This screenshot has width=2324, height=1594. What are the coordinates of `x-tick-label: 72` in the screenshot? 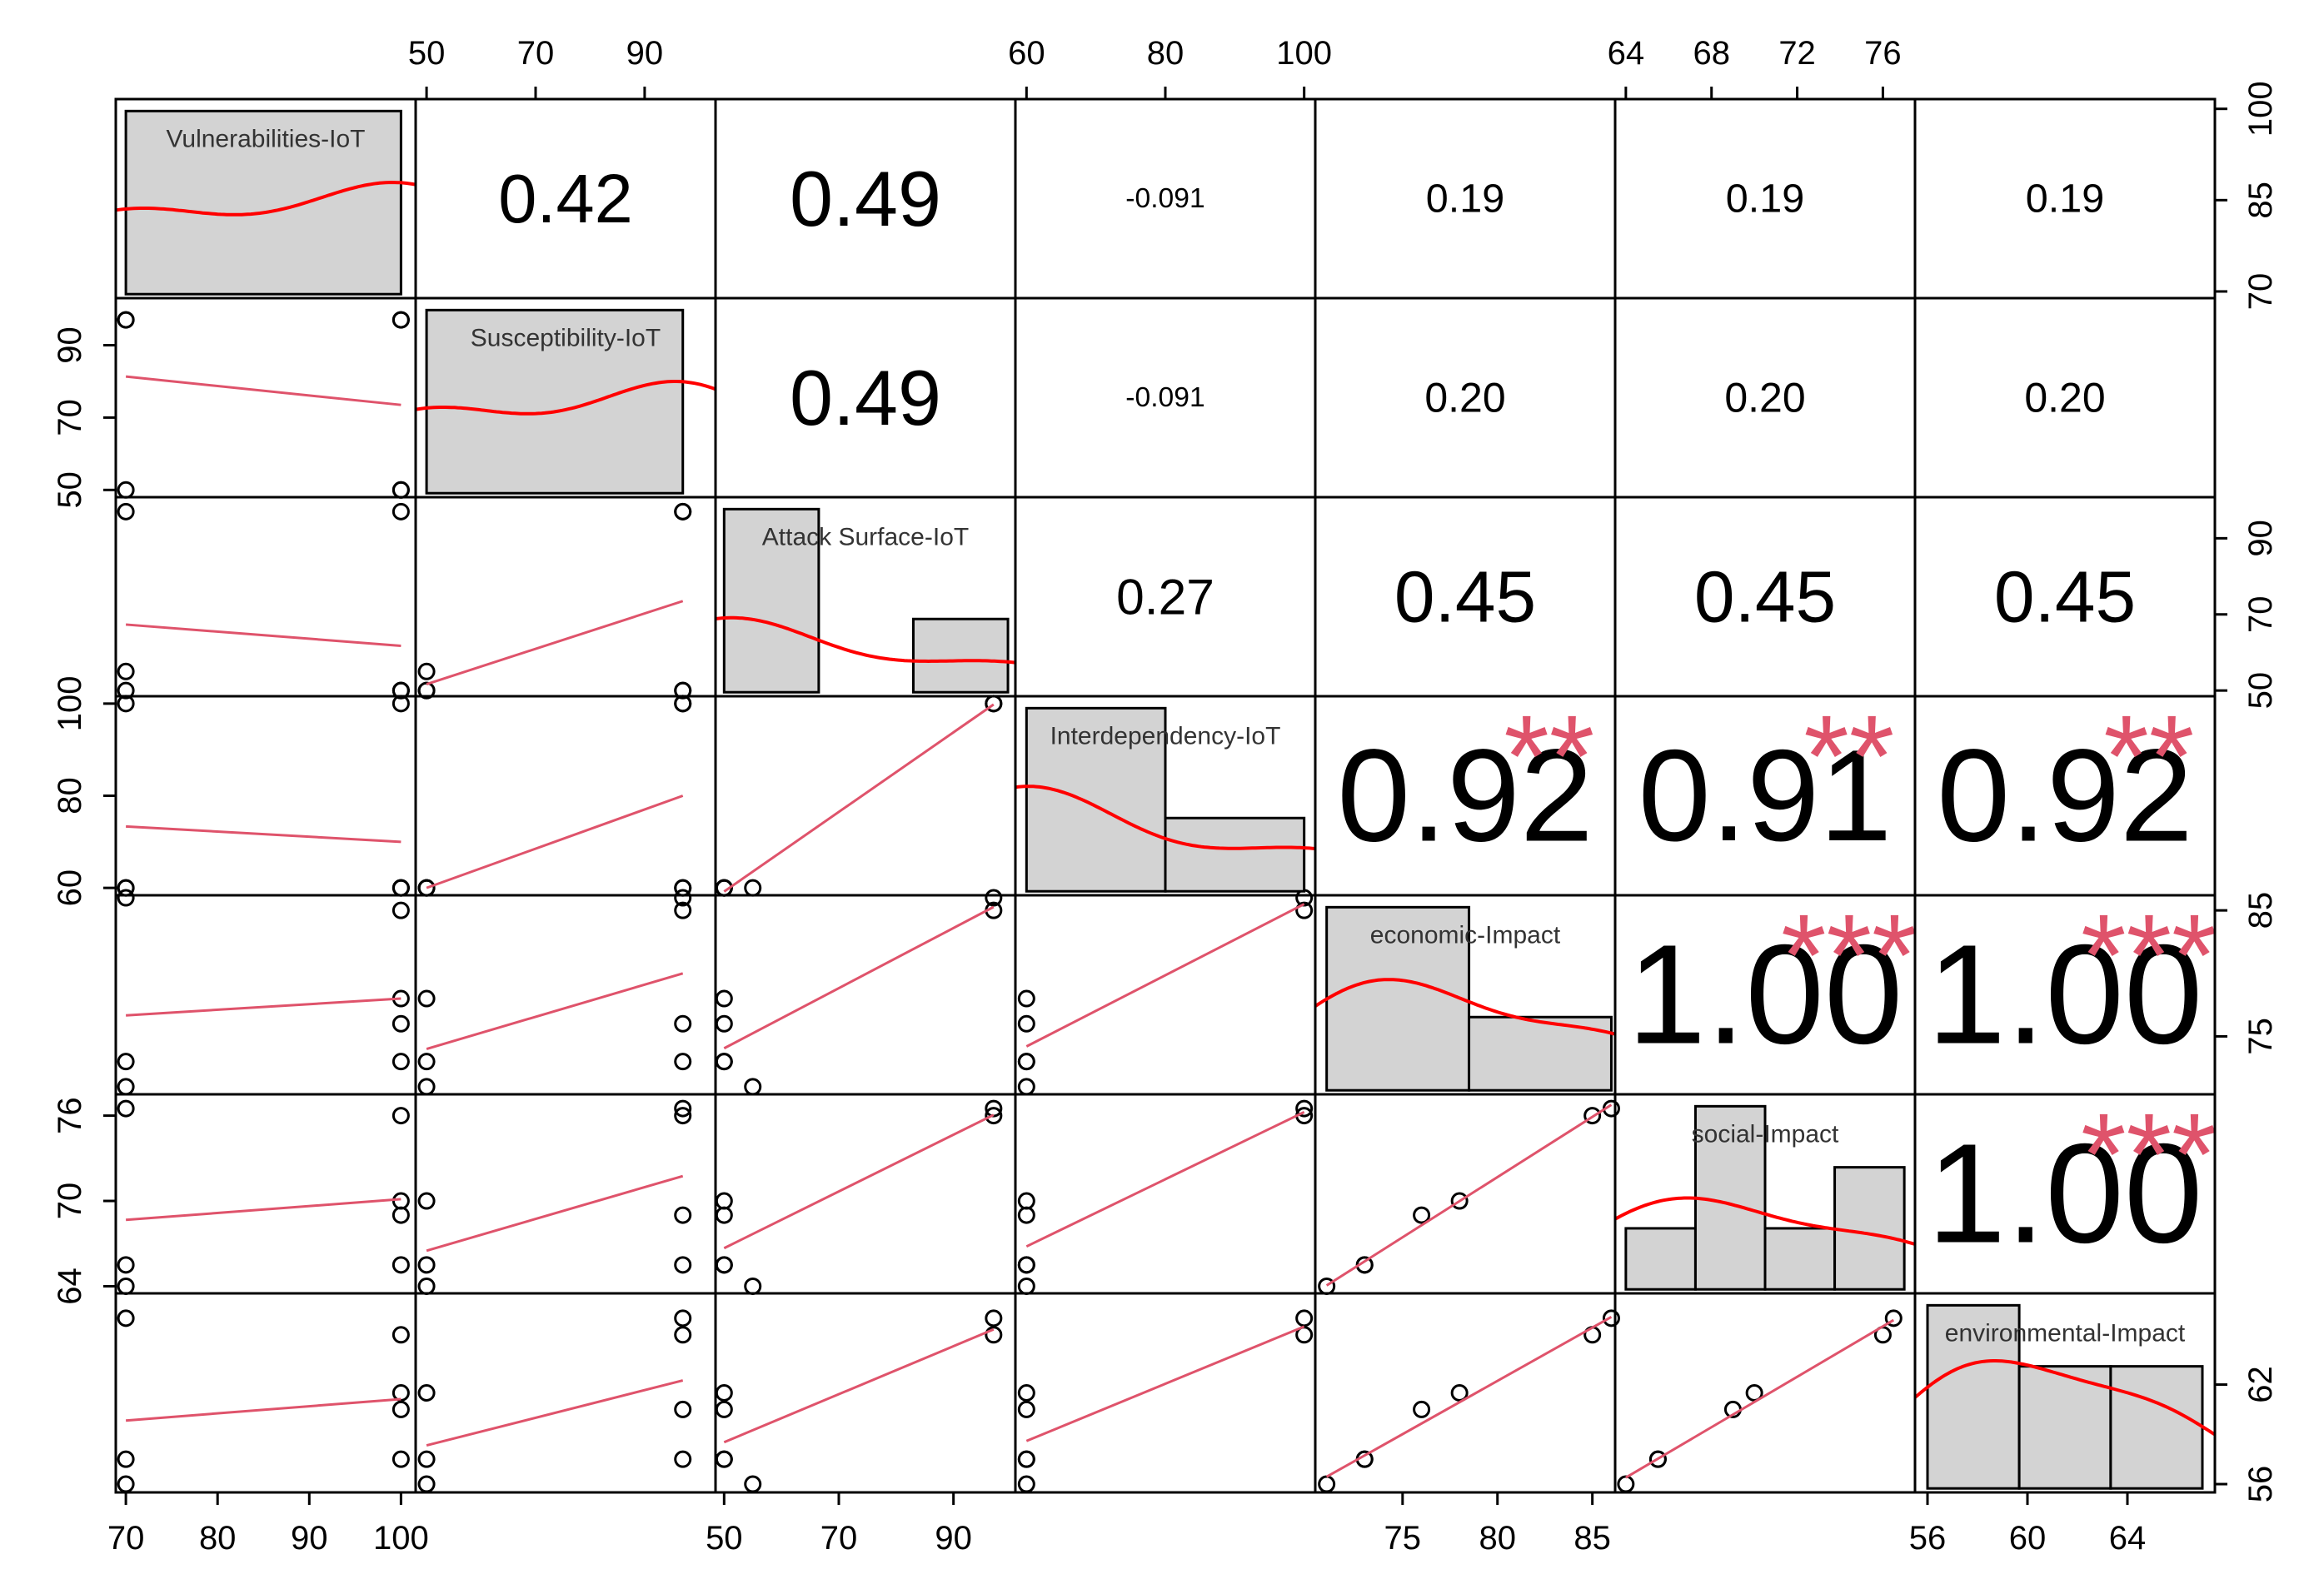 It's located at (1797, 53).